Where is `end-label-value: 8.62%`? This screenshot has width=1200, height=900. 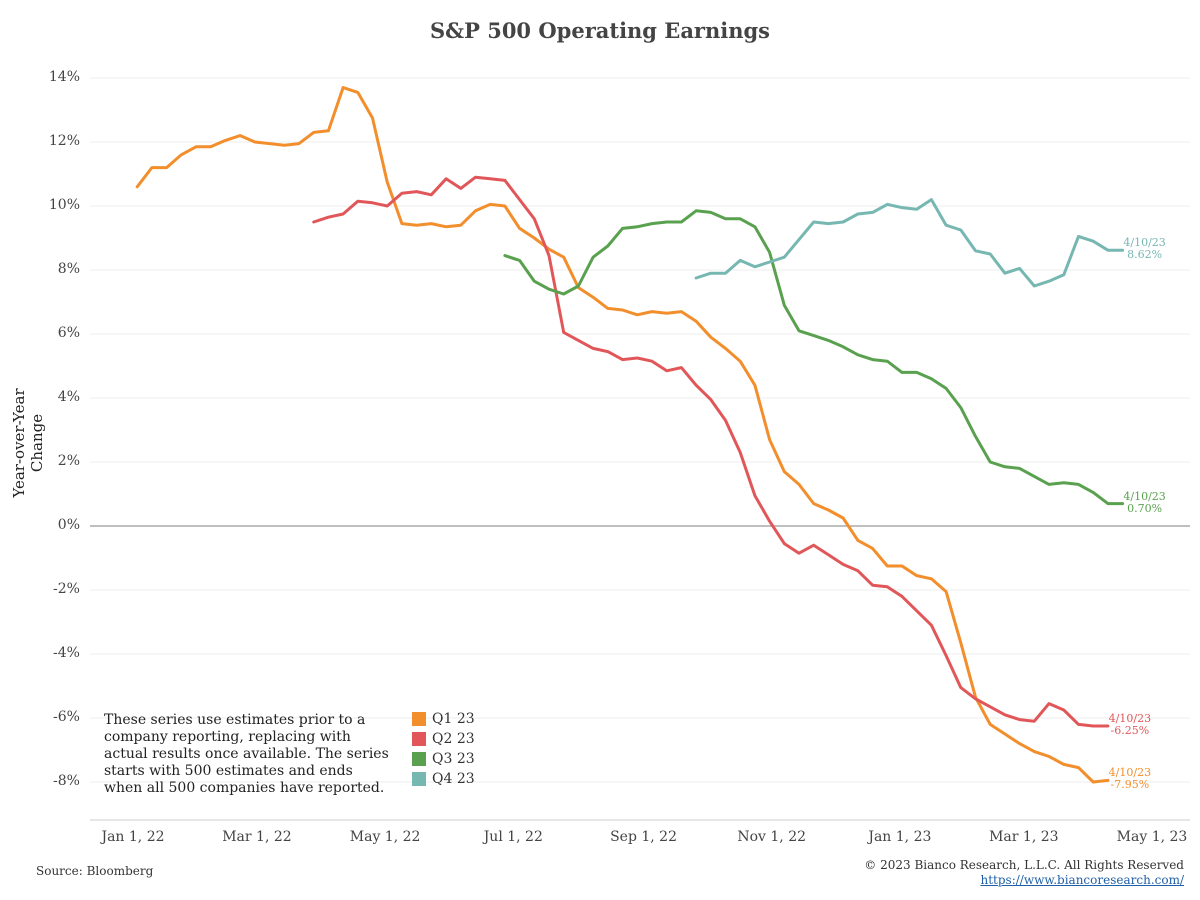
end-label-value: 8.62% is located at coordinates (1145, 255).